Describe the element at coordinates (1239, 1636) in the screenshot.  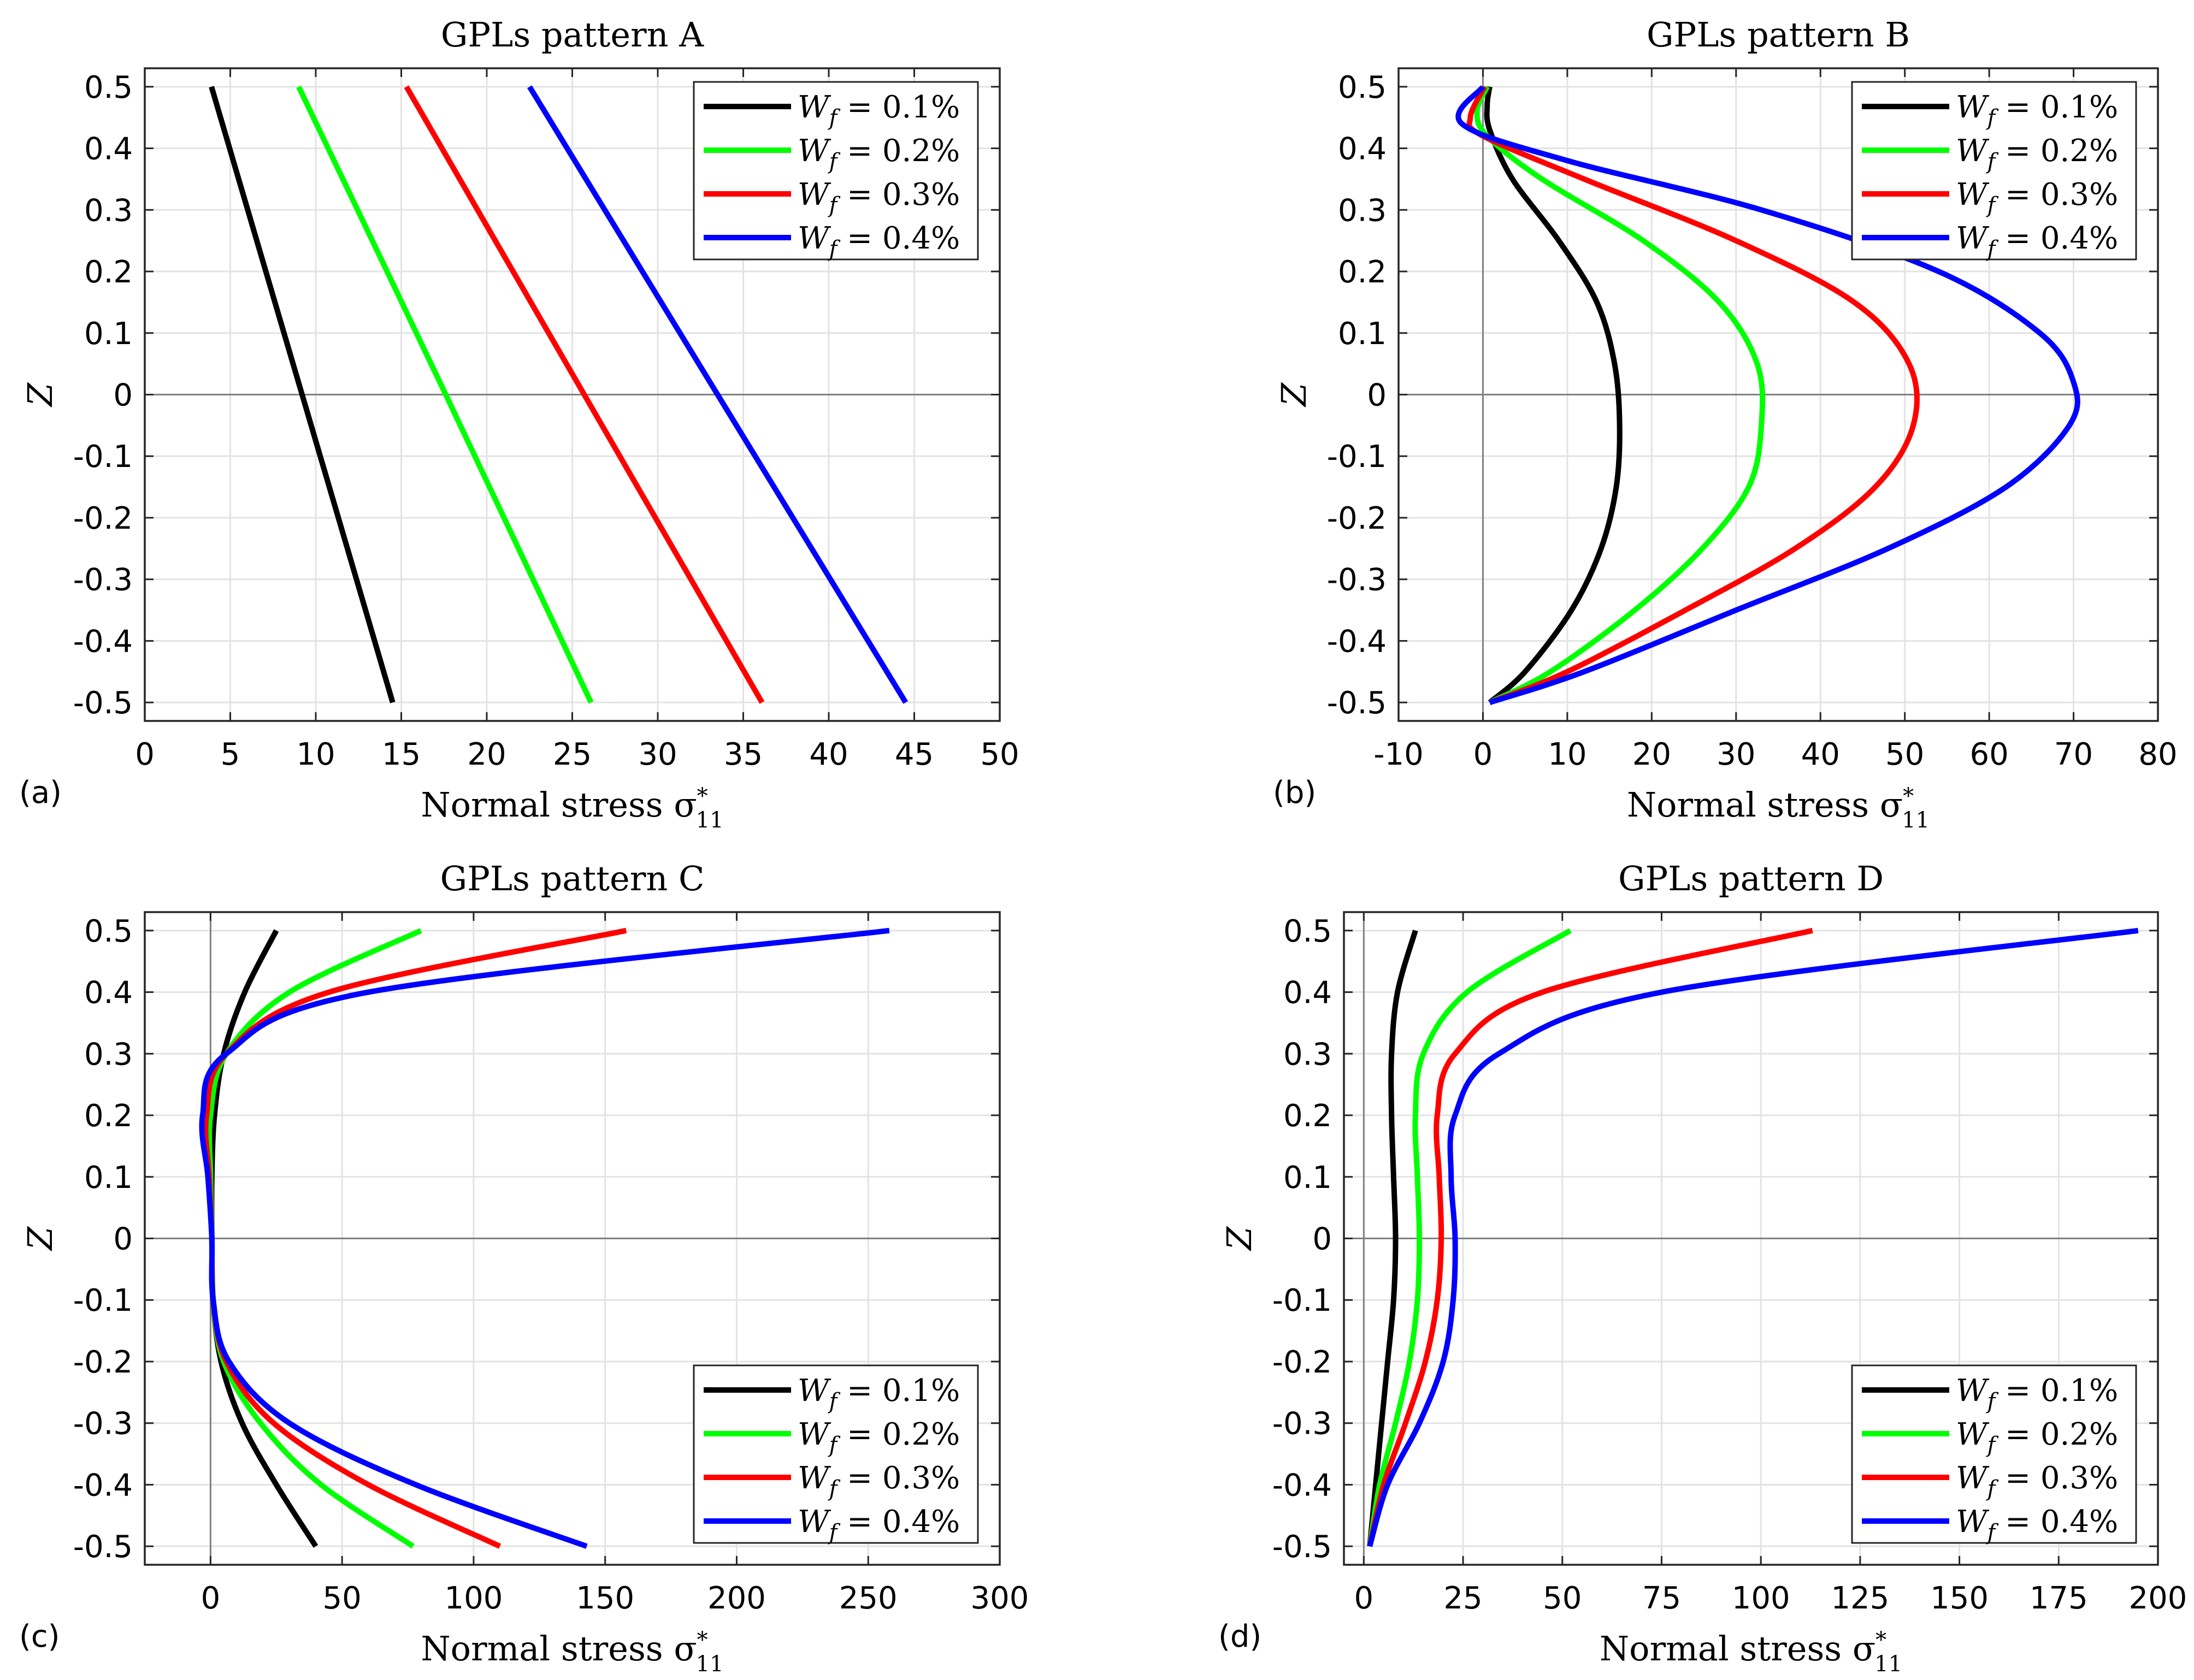
I see `panel-letter: (d)` at that location.